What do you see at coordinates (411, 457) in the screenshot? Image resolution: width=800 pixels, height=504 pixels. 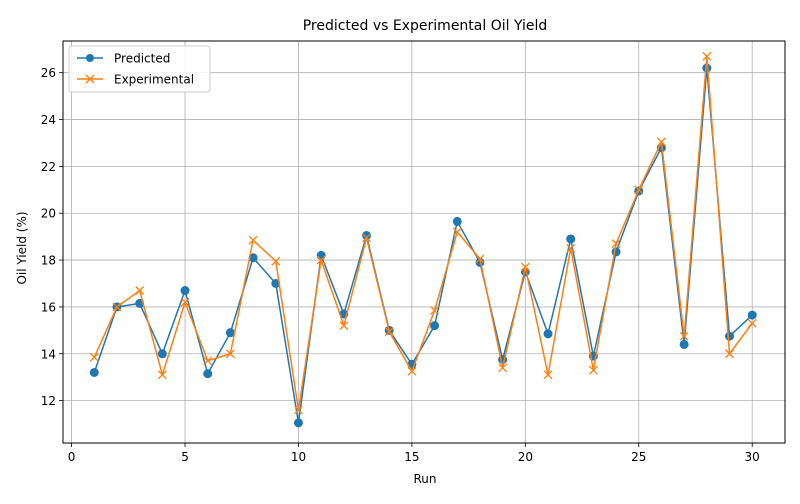 I see `x-tick-label: 15` at bounding box center [411, 457].